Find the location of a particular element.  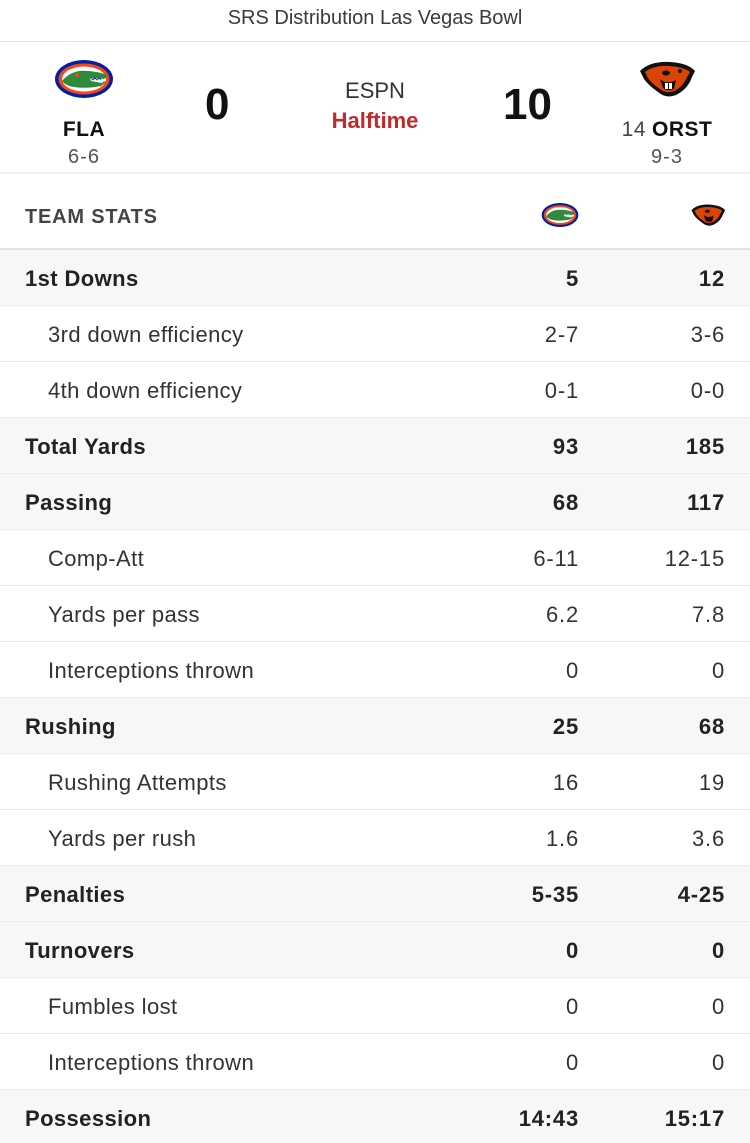

stat-row: 4th down efficiency 0-1 0-0 is located at coordinates (375, 390).